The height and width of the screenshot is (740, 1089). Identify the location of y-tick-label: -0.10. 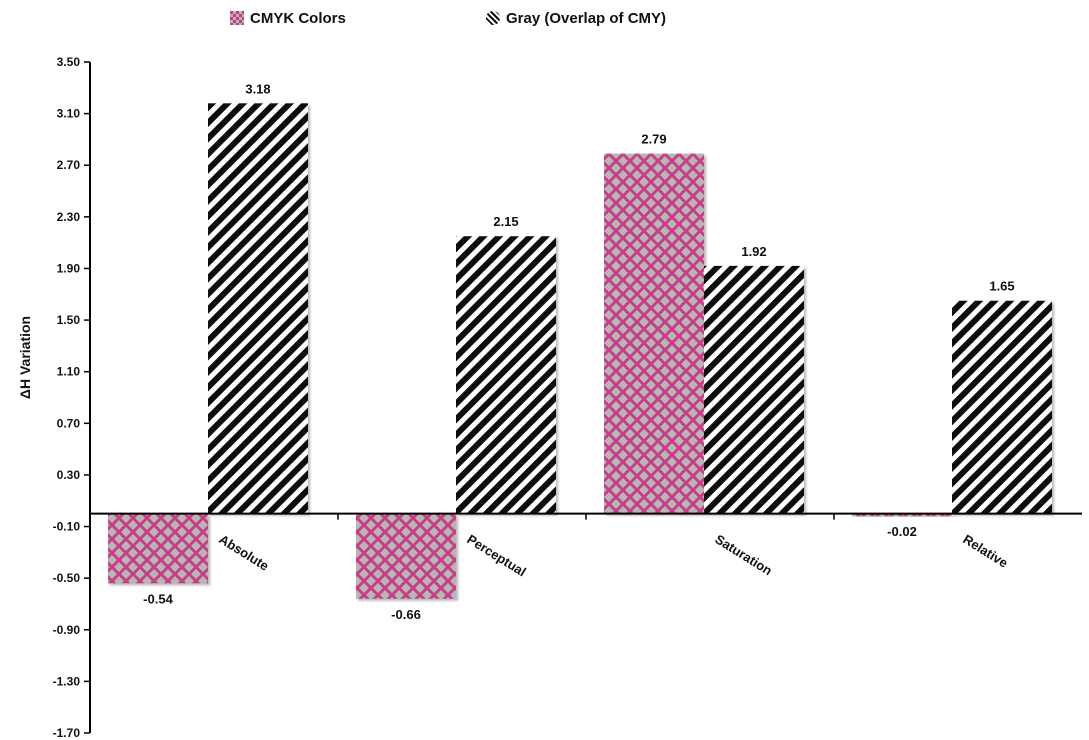
(67, 527).